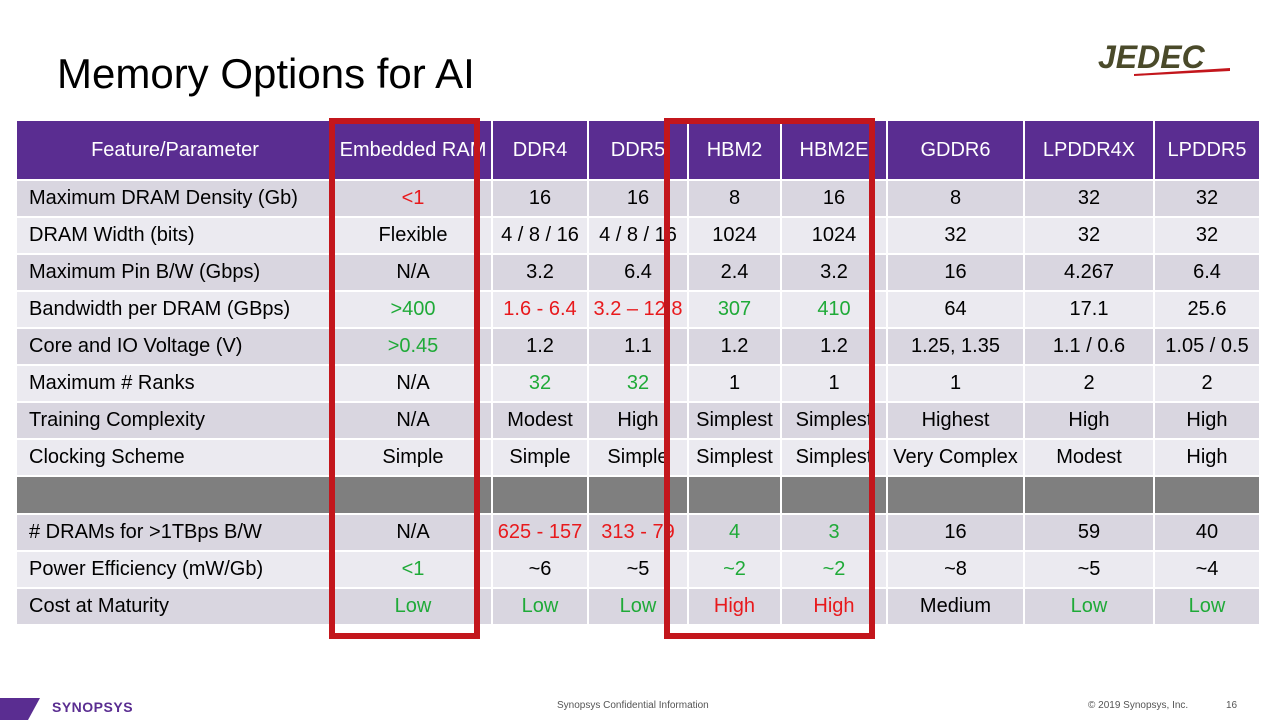 The height and width of the screenshot is (720, 1280). I want to click on header-cell: HBM2E, so click(834, 151).